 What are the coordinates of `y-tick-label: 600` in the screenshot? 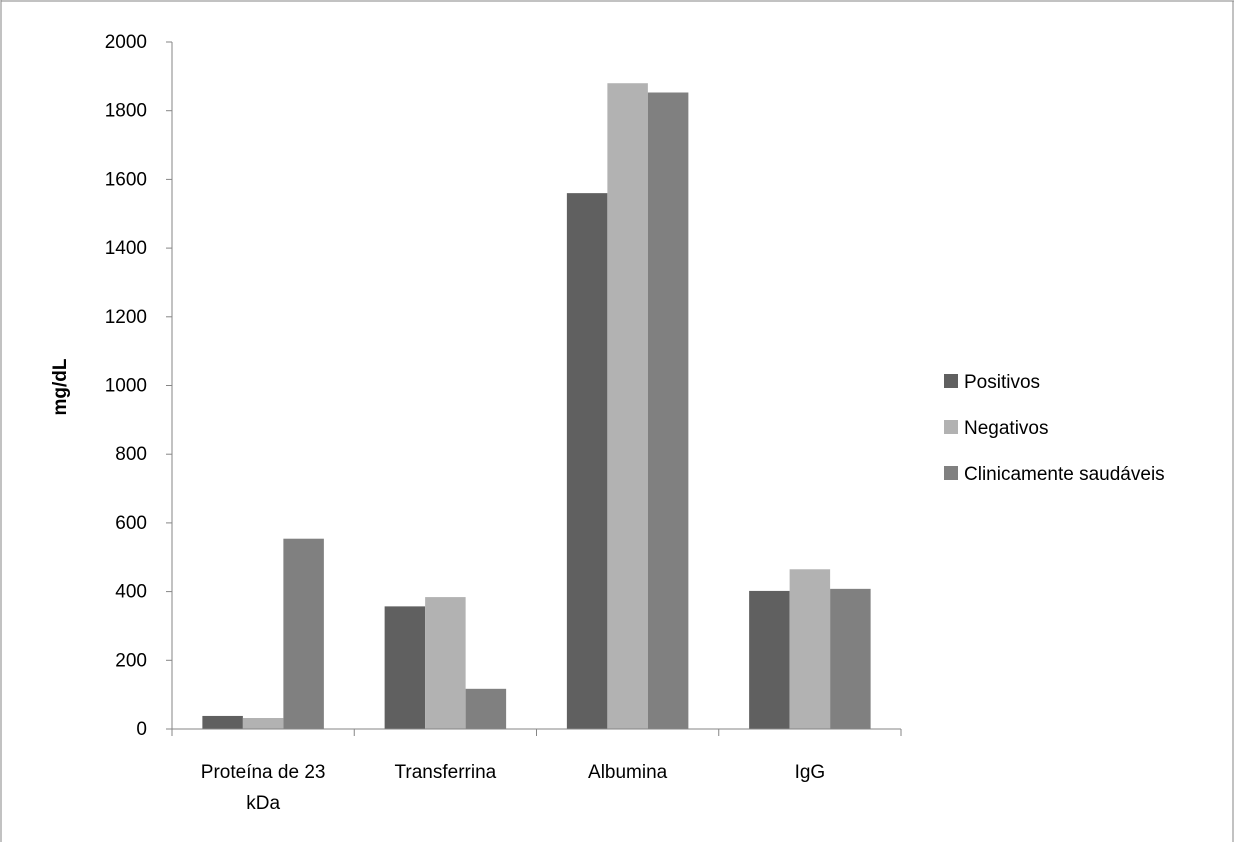 It's located at (131, 523).